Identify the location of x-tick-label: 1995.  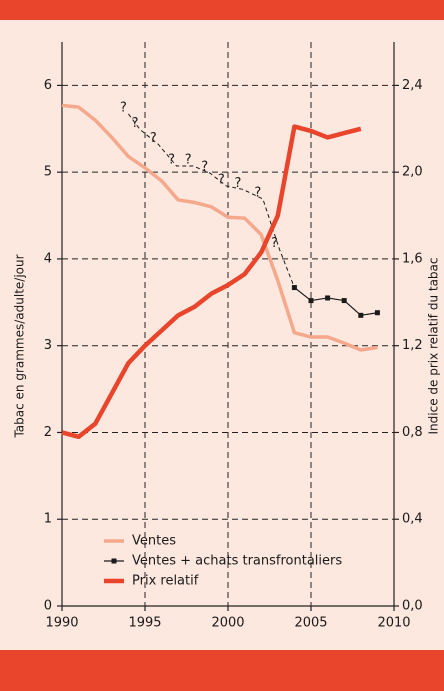
(144, 623).